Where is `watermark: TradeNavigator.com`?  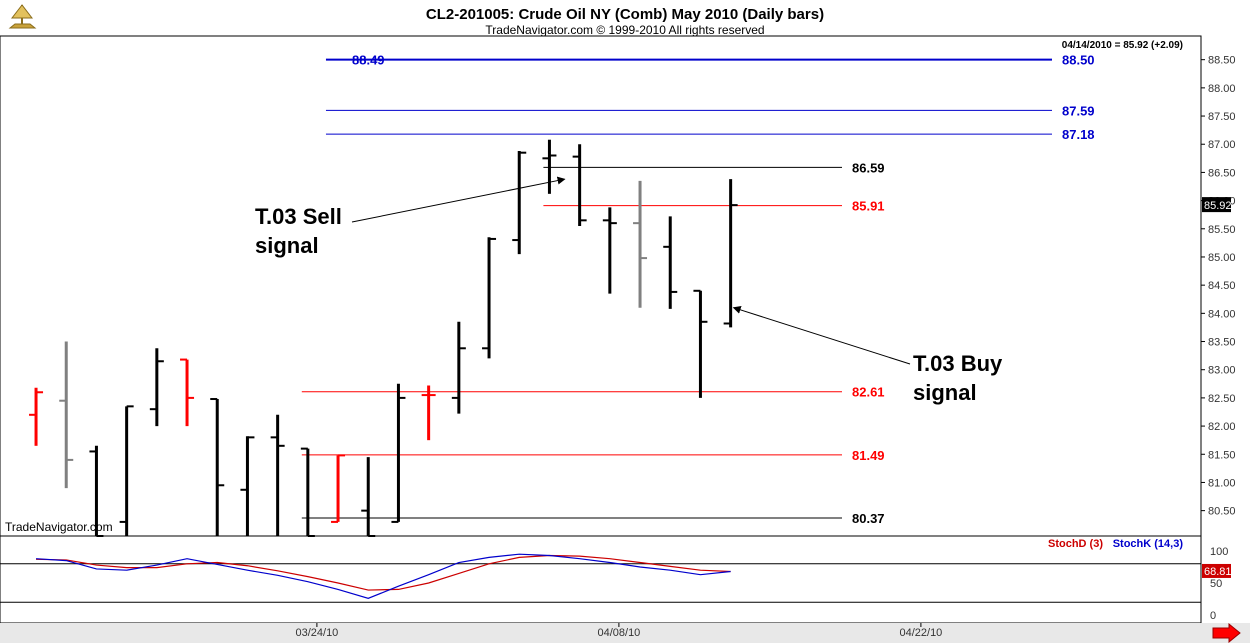 watermark: TradeNavigator.com is located at coordinates (59, 527).